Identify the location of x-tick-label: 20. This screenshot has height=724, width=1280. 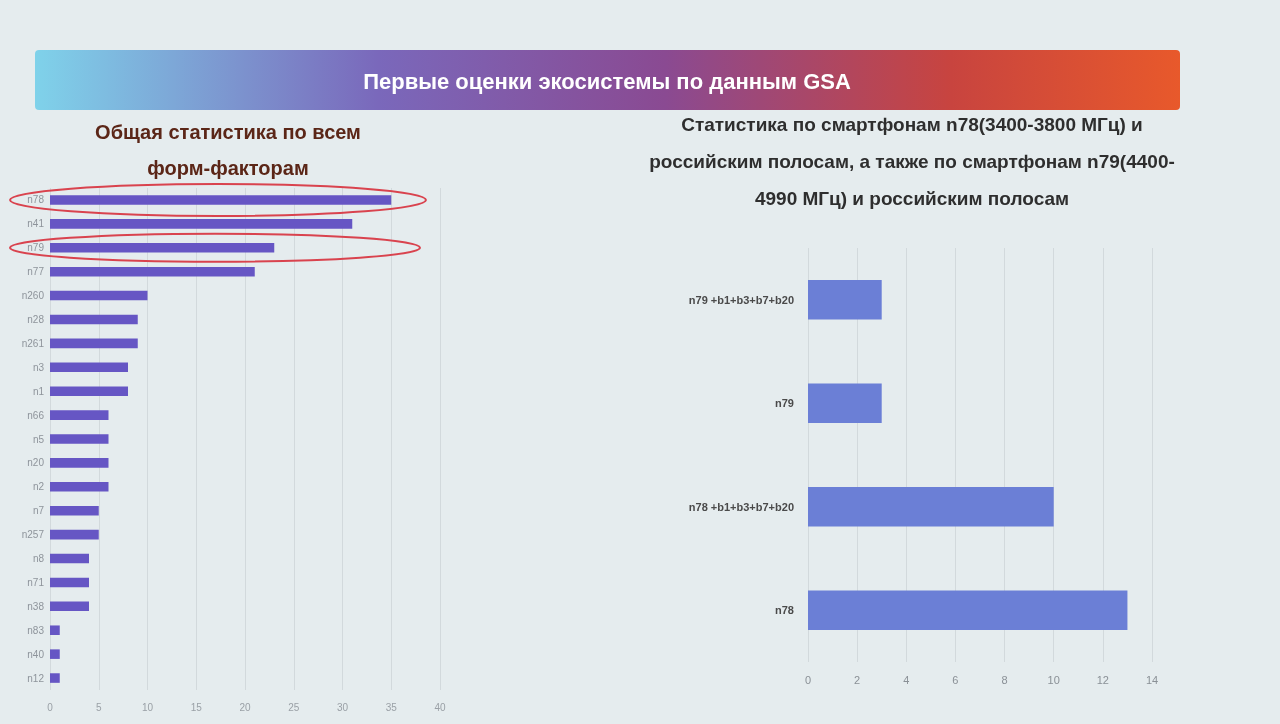
(245, 707).